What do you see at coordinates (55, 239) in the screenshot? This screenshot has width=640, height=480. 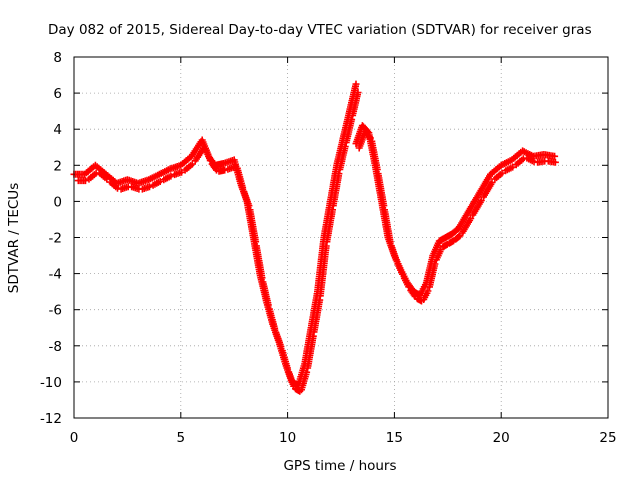 I see `y-tick-label: -2` at bounding box center [55, 239].